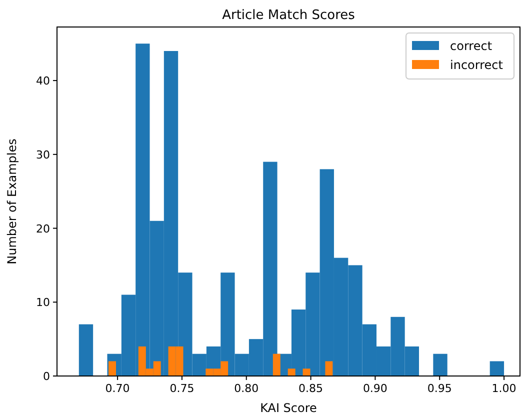  Describe the element at coordinates (289, 15) in the screenshot. I see `chart-title: Article Match Scores` at that location.